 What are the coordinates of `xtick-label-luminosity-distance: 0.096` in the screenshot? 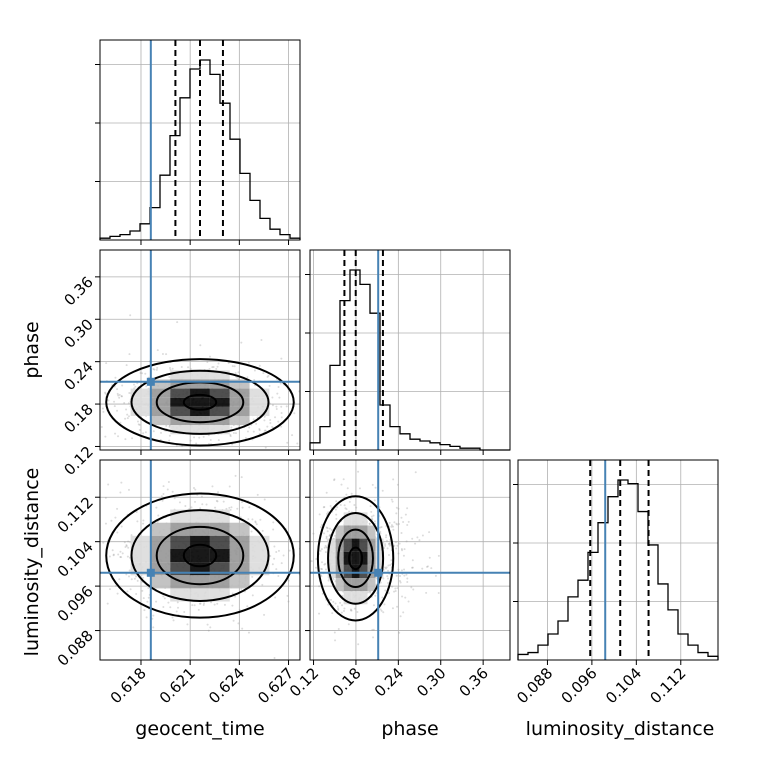 It's located at (579, 685).